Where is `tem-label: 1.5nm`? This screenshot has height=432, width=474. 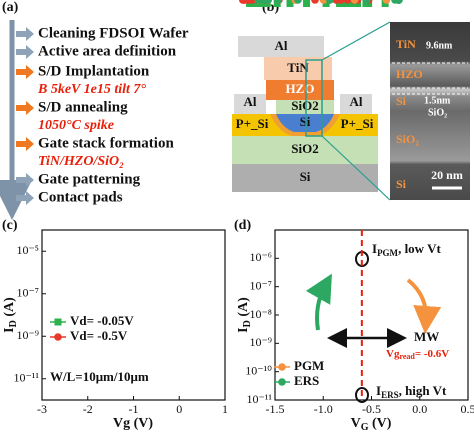 tem-label: 1.5nm is located at coordinates (437, 100).